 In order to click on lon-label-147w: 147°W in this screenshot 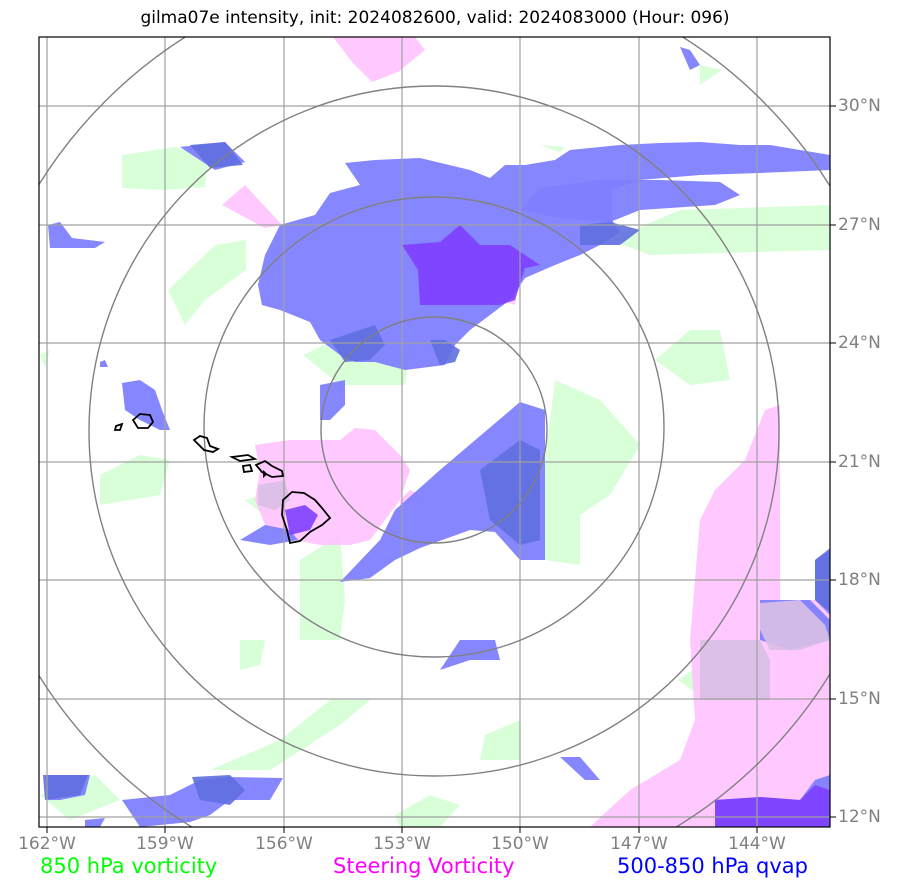, I will do `click(639, 844)`.